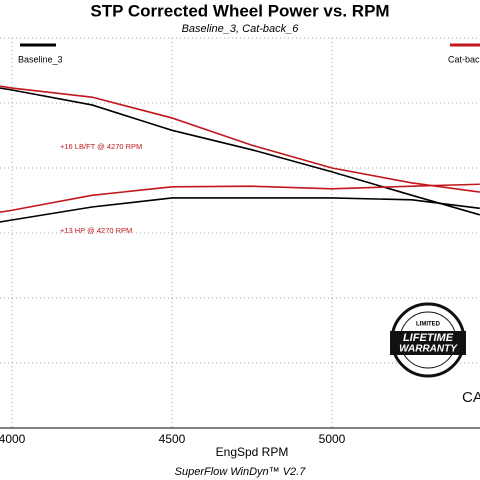  I want to click on annotation: +13 HP @ 4270 RPM, so click(96, 230).